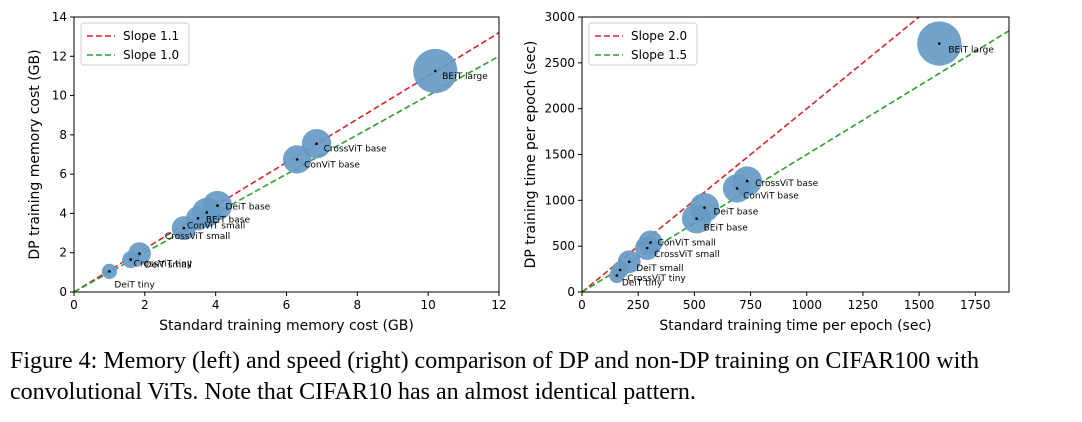 The image size is (1082, 422). Describe the element at coordinates (358, 305) in the screenshot. I see `x-tick-label: 8` at that location.